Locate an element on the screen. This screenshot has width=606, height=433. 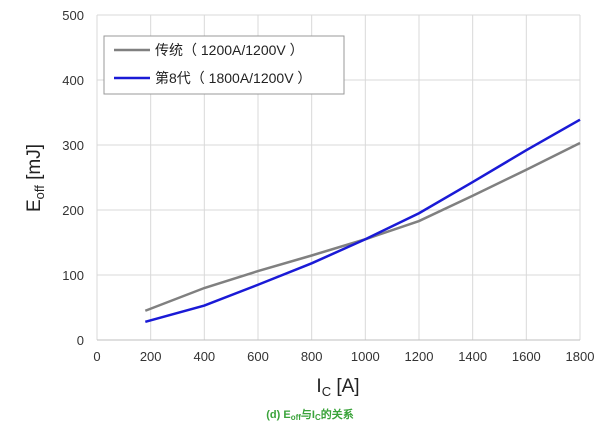
legend-label: 传统（ 1200A/1200V ） is located at coordinates (229, 50).